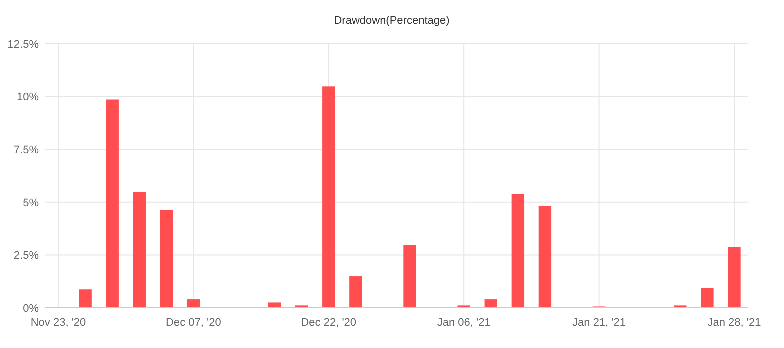 Image resolution: width=784 pixels, height=348 pixels. Describe the element at coordinates (464, 323) in the screenshot. I see `x-tick-label: Jan 06, '21` at that location.